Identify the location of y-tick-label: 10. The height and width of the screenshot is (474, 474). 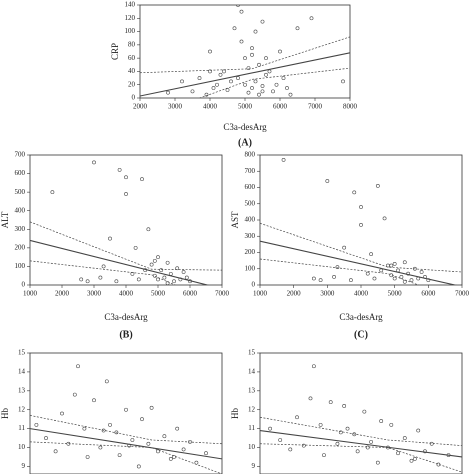
(22, 447).